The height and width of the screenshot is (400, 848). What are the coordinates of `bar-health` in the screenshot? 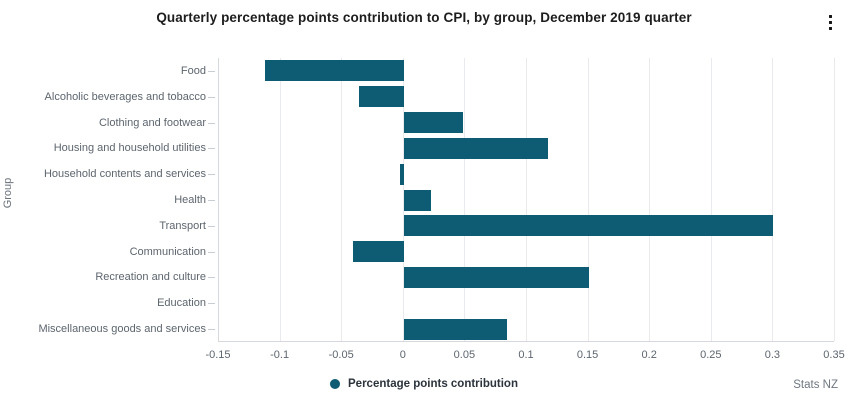 It's located at (417, 200).